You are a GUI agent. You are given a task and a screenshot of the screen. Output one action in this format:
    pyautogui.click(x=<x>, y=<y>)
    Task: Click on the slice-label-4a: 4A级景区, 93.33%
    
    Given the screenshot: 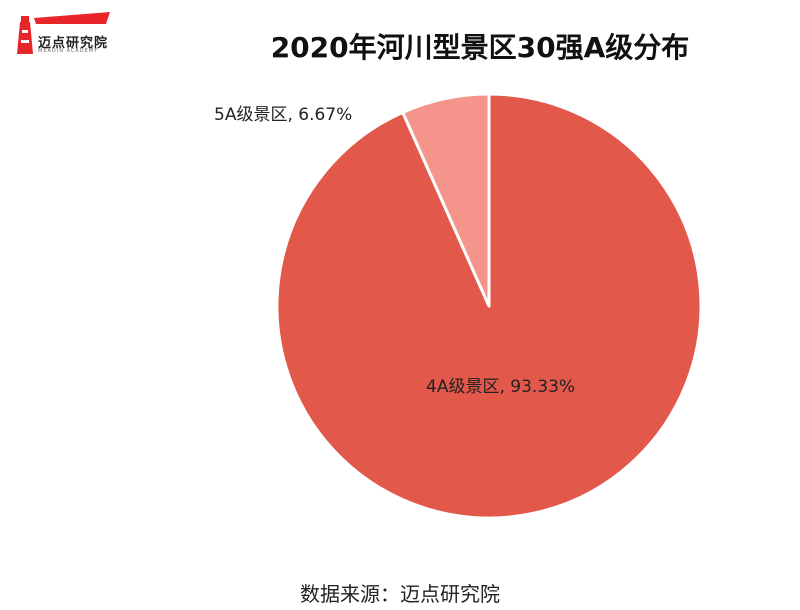 What is the action you would take?
    pyautogui.click(x=500, y=387)
    